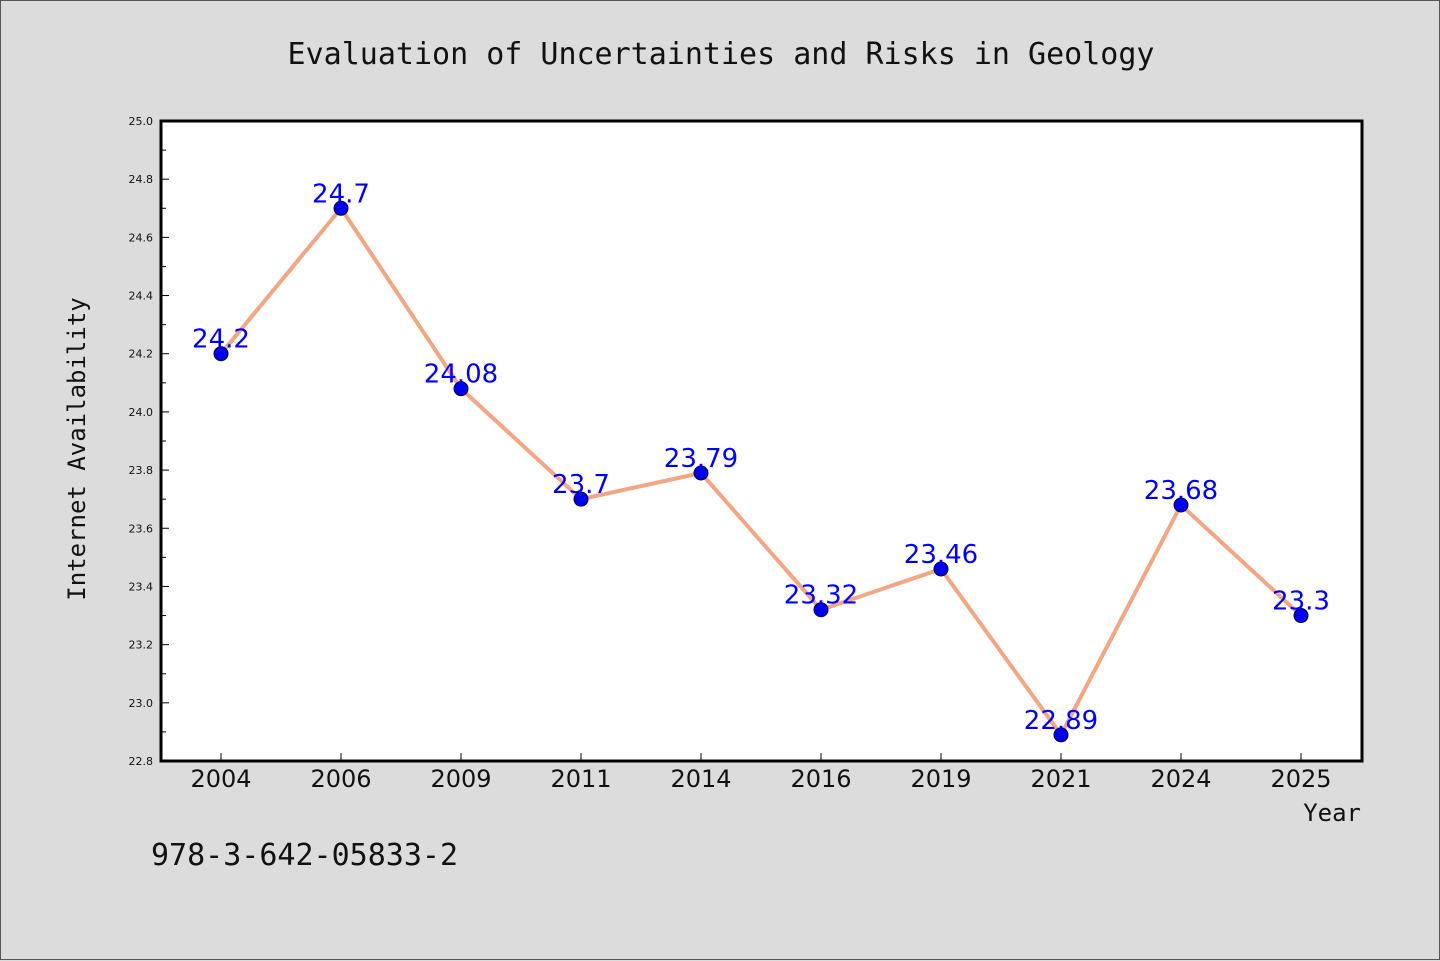 The image size is (1440, 961). Describe the element at coordinates (141, 412) in the screenshot. I see `y-tick-label: 24.0` at that location.